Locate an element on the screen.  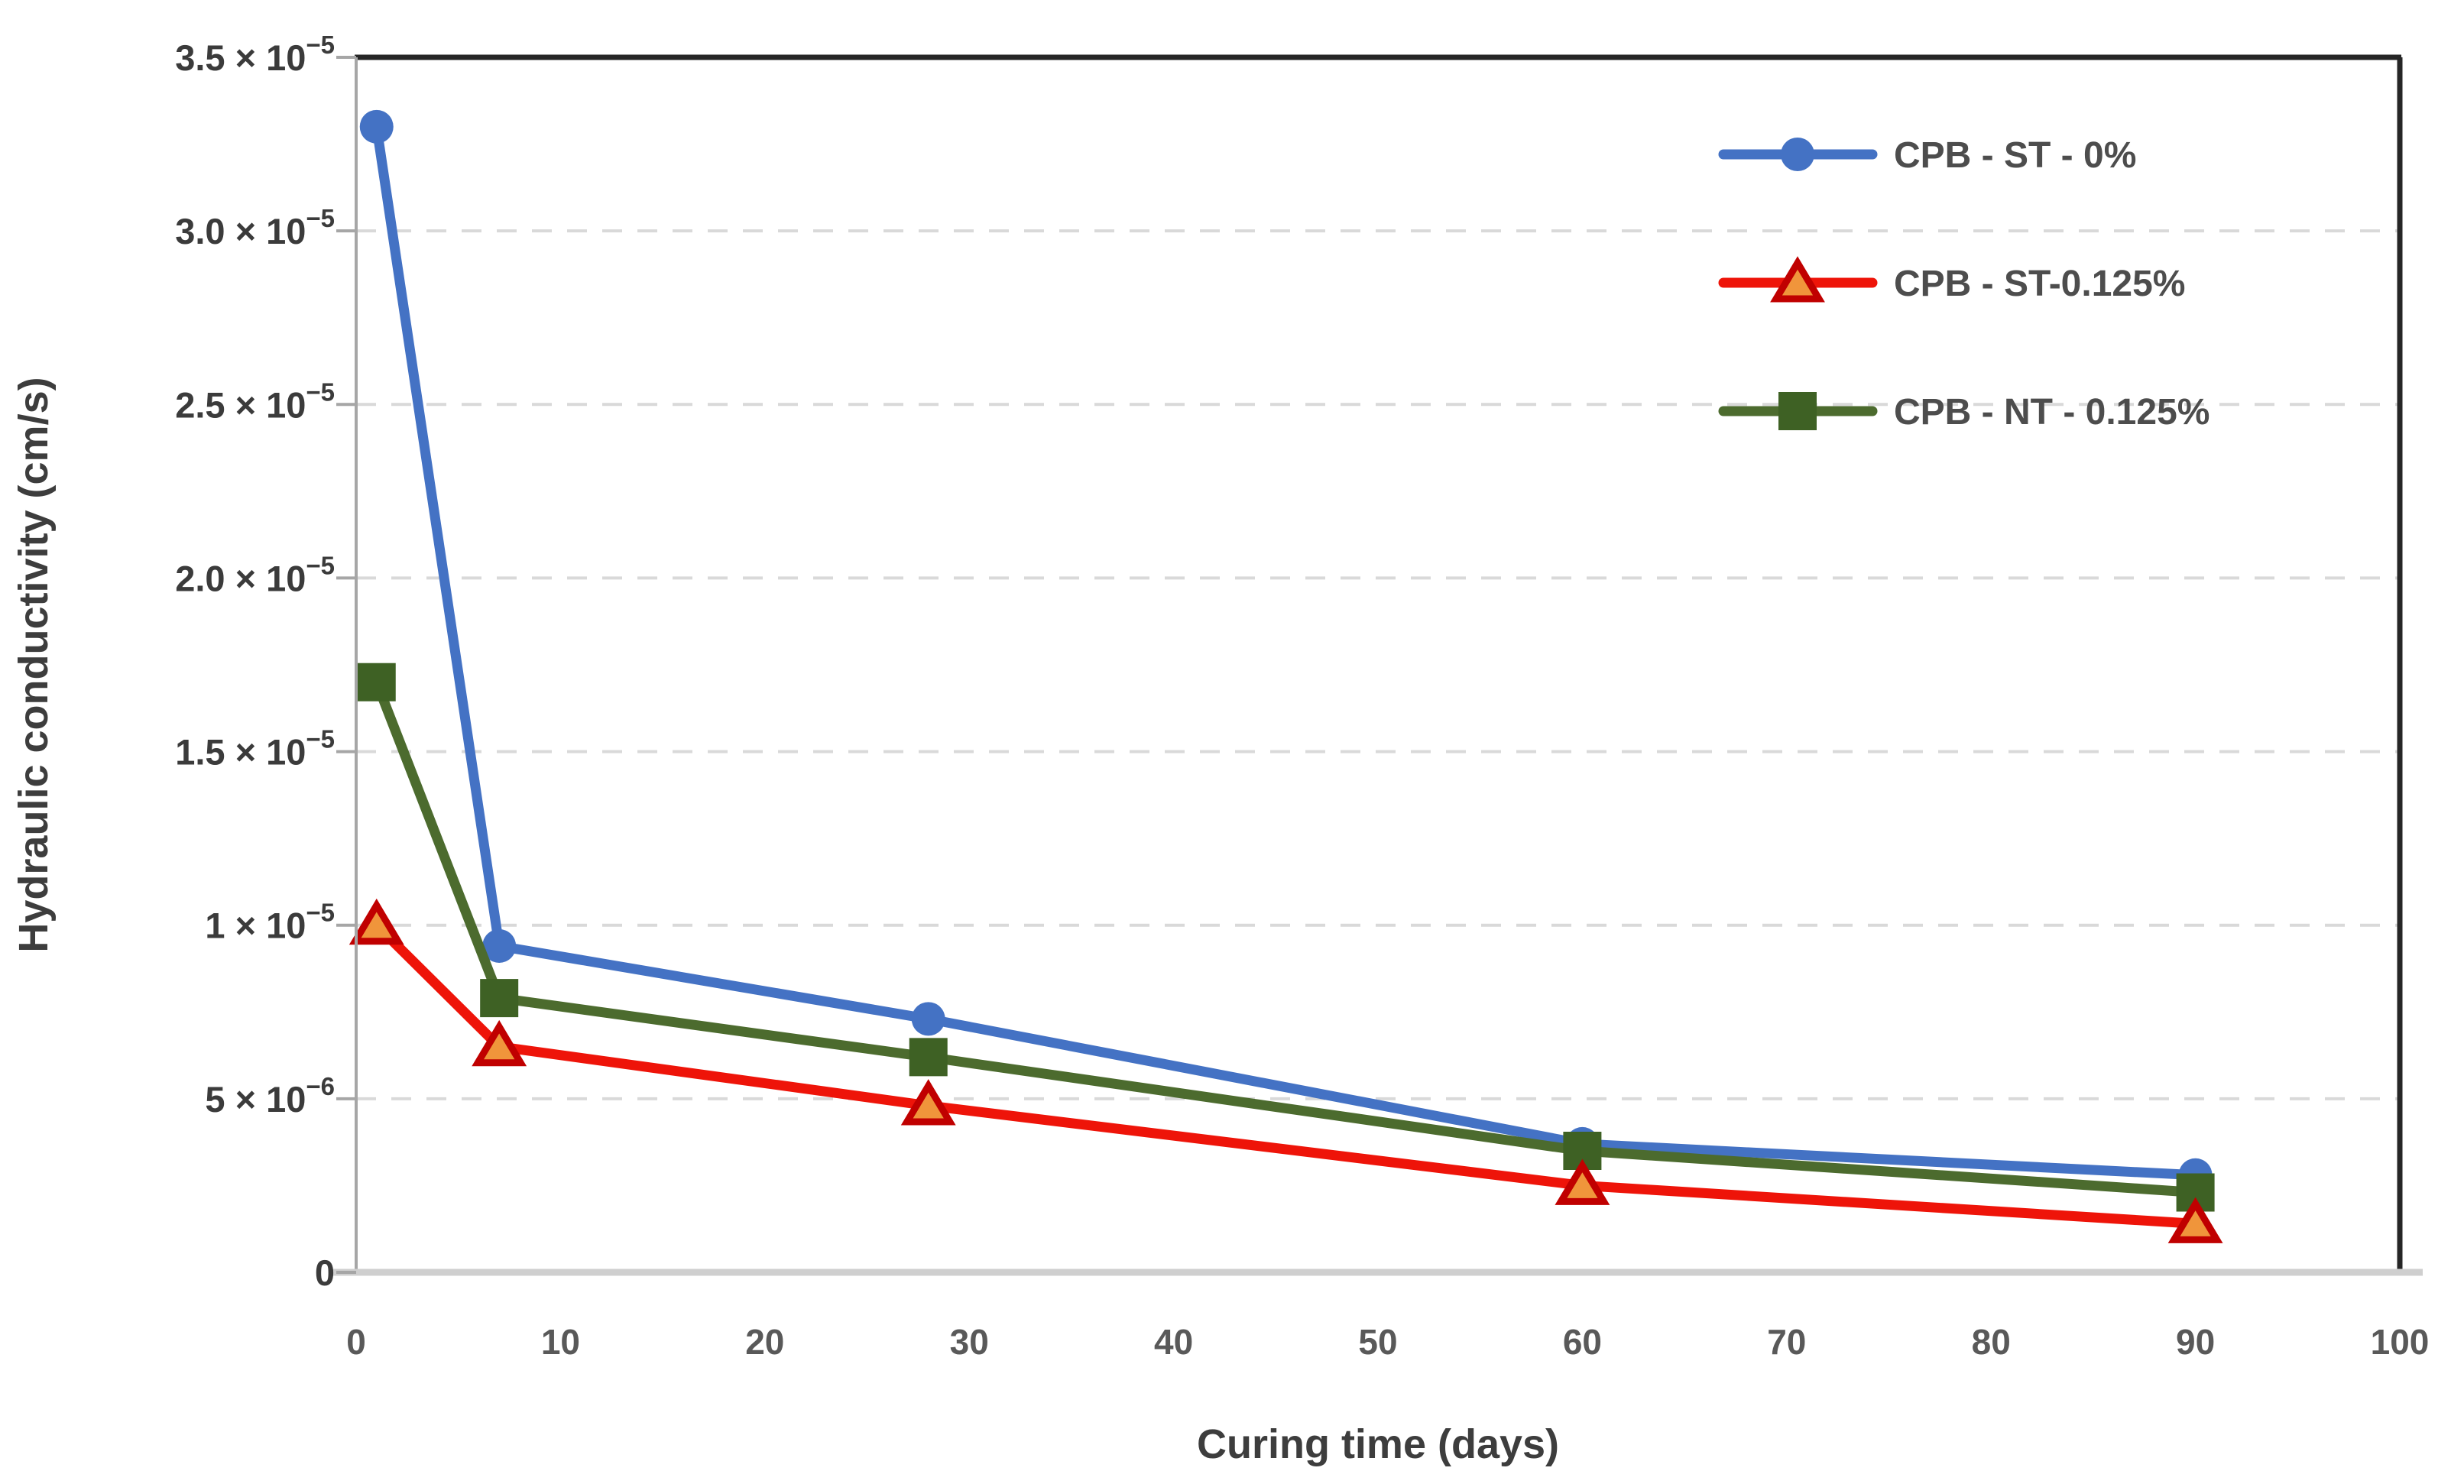
x-axis-tick-labels: 0 10 20 30 40 50 60 70 80 90 100 is located at coordinates (1388, 1342).